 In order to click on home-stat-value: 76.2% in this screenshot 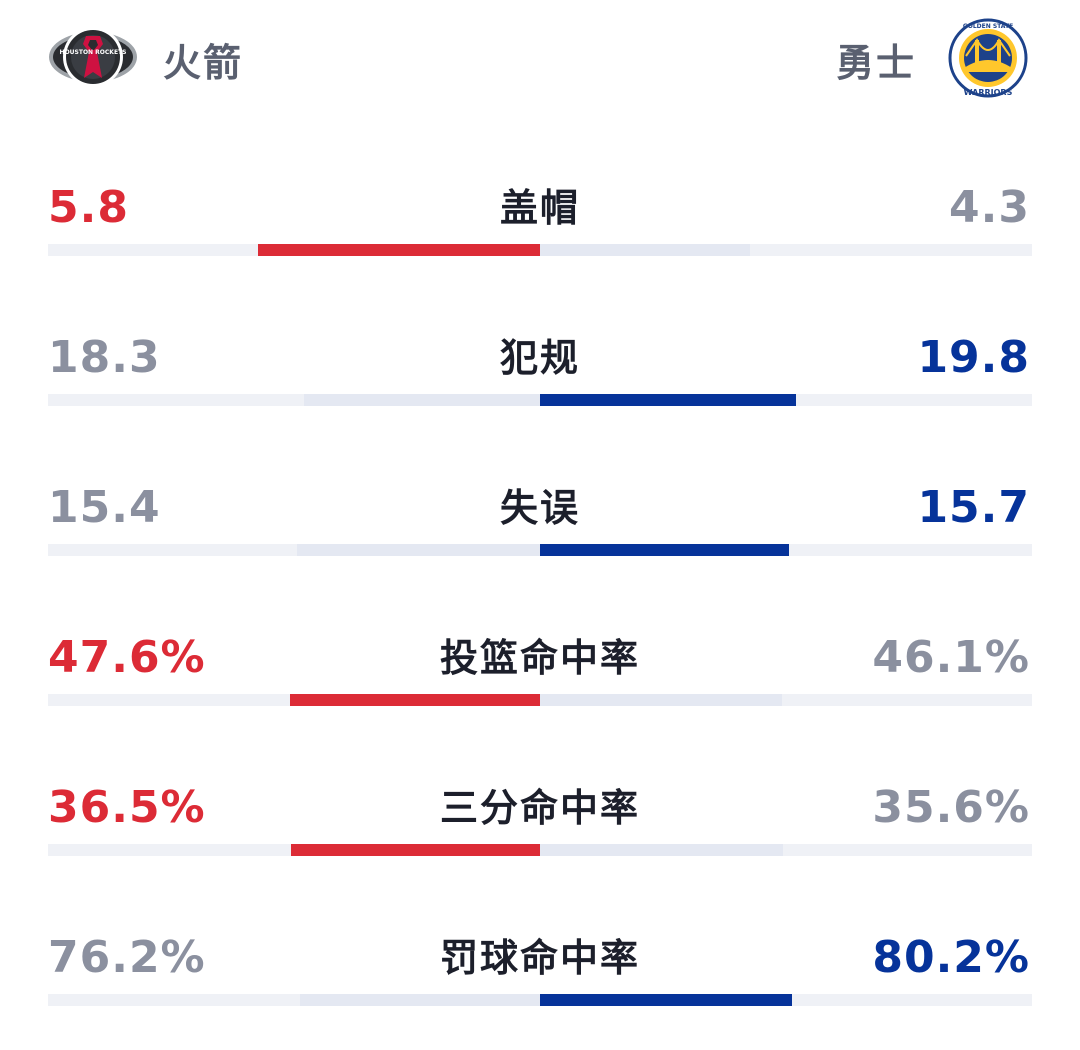, I will do `click(127, 957)`.